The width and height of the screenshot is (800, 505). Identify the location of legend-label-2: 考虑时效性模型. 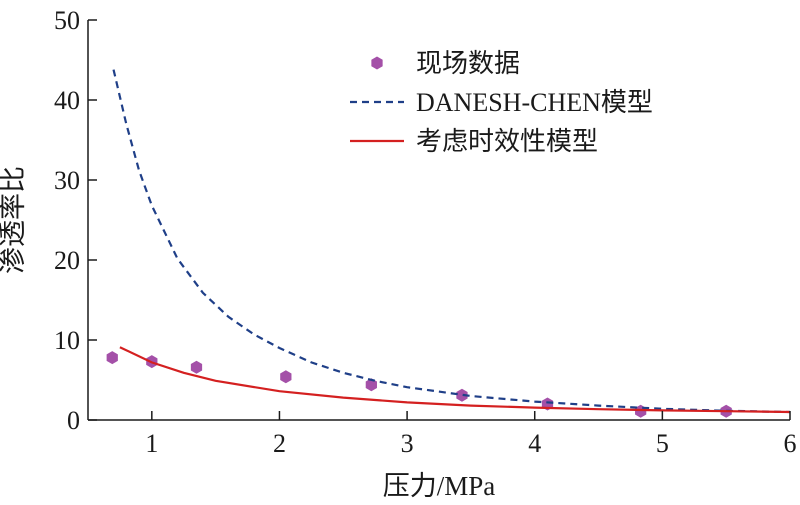
(507, 141).